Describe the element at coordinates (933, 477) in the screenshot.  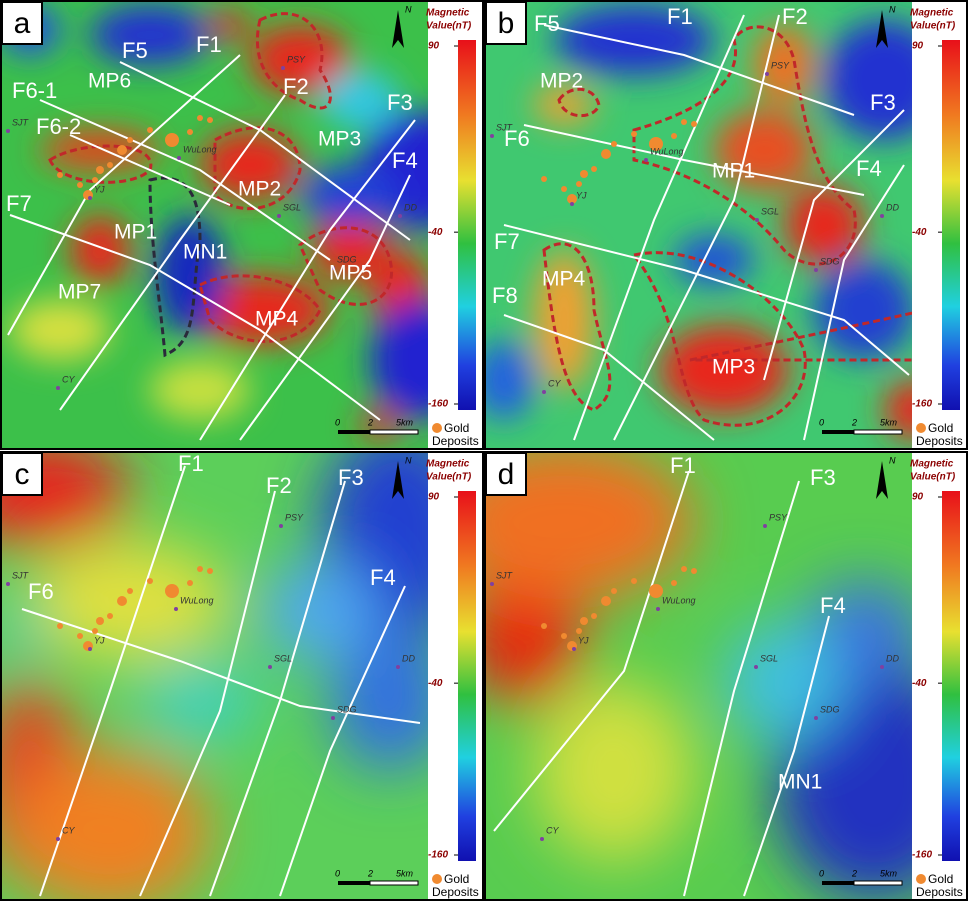
I see `colorbar-title: Value(nT)` at that location.